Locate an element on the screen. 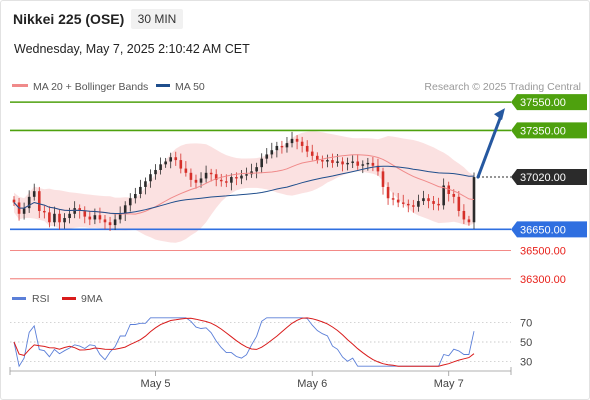  level-label-37020-00: 37020.00 is located at coordinates (543, 178).